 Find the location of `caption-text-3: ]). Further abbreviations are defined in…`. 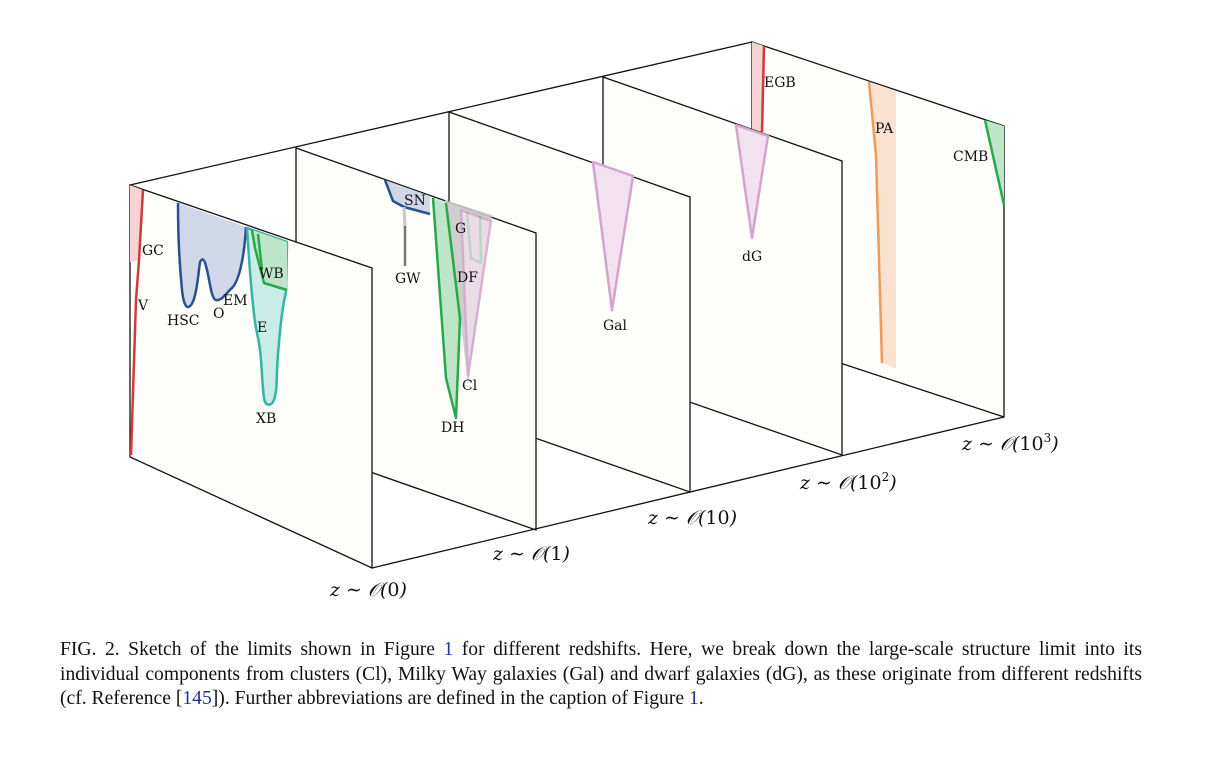

caption-text-3: ]). Further abbreviations are defined in… is located at coordinates (450, 699).